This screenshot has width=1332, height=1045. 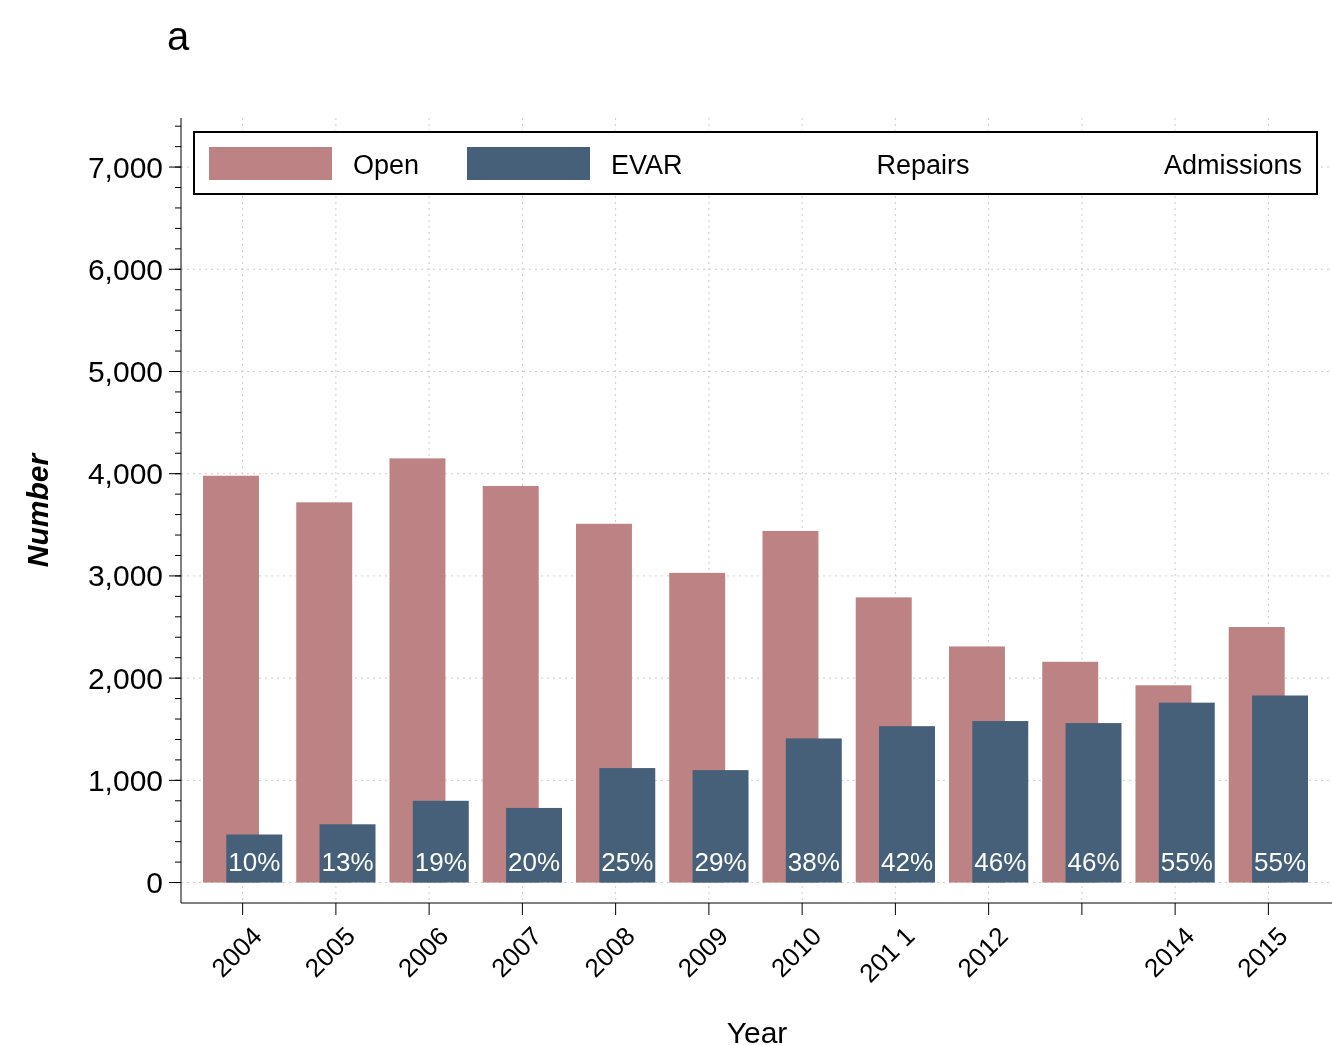 I want to click on annotation: 20%, so click(x=534, y=861).